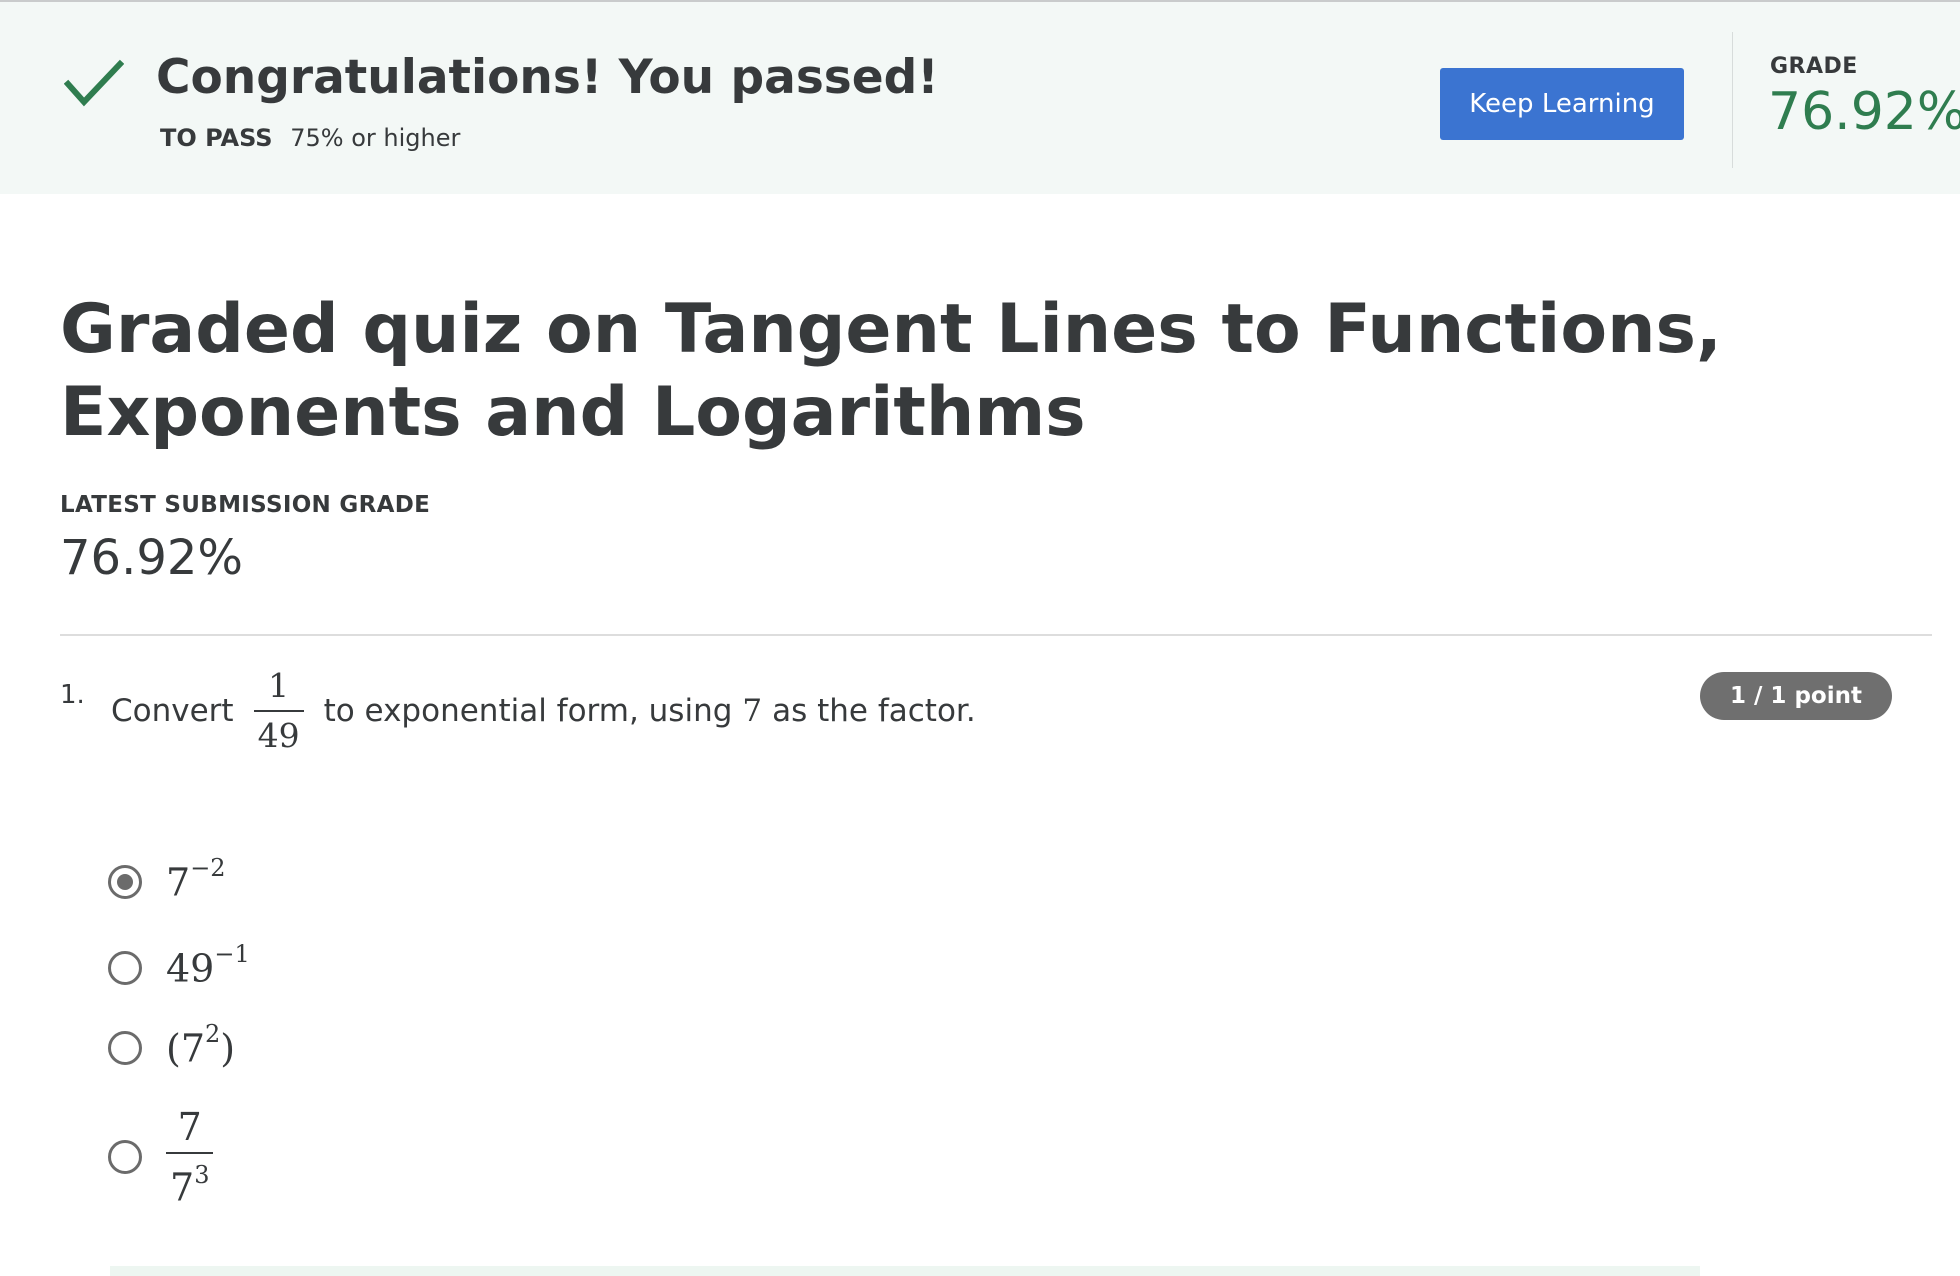  Describe the element at coordinates (72, 695) in the screenshot. I see `question-number: 1.` at that location.